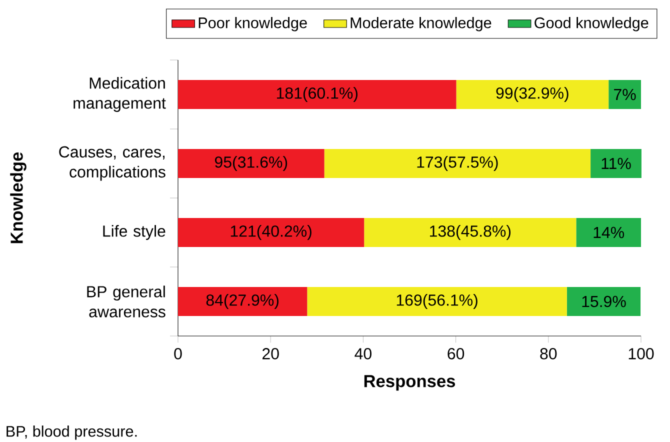 This screenshot has height=442, width=670. I want to click on data-label: 121(40.2%), so click(271, 232).